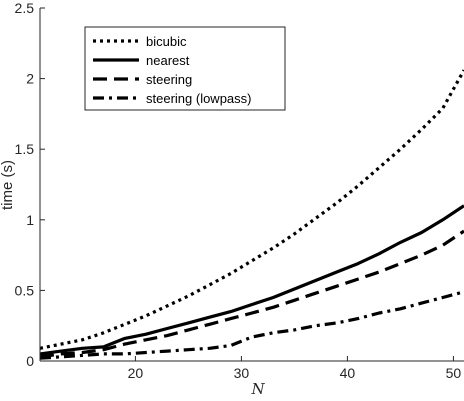 Image resolution: width=464 pixels, height=401 pixels. What do you see at coordinates (30, 361) in the screenshot?
I see `y-tick-label-0: 0` at bounding box center [30, 361].